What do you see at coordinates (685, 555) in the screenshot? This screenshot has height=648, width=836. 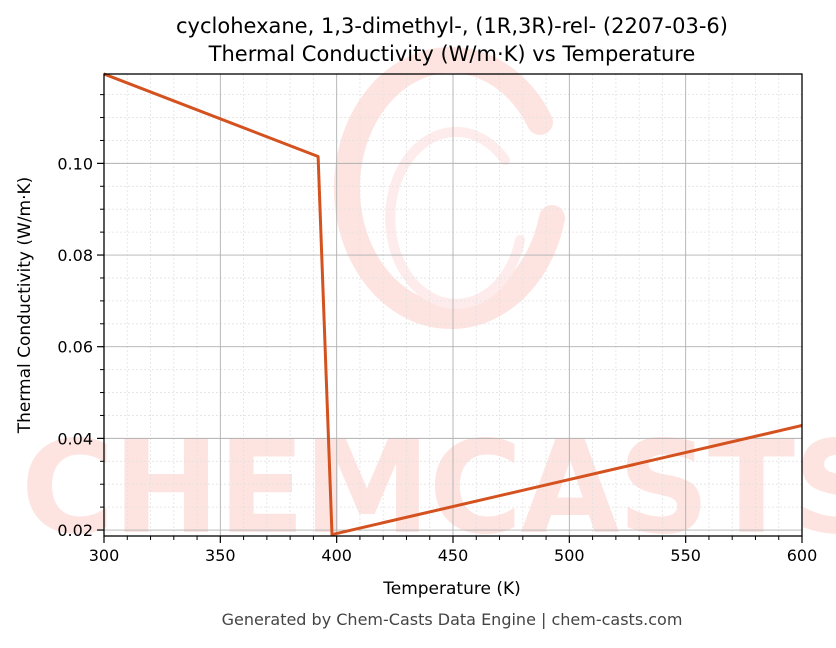 I see `x-tick-label: 550` at bounding box center [685, 555].